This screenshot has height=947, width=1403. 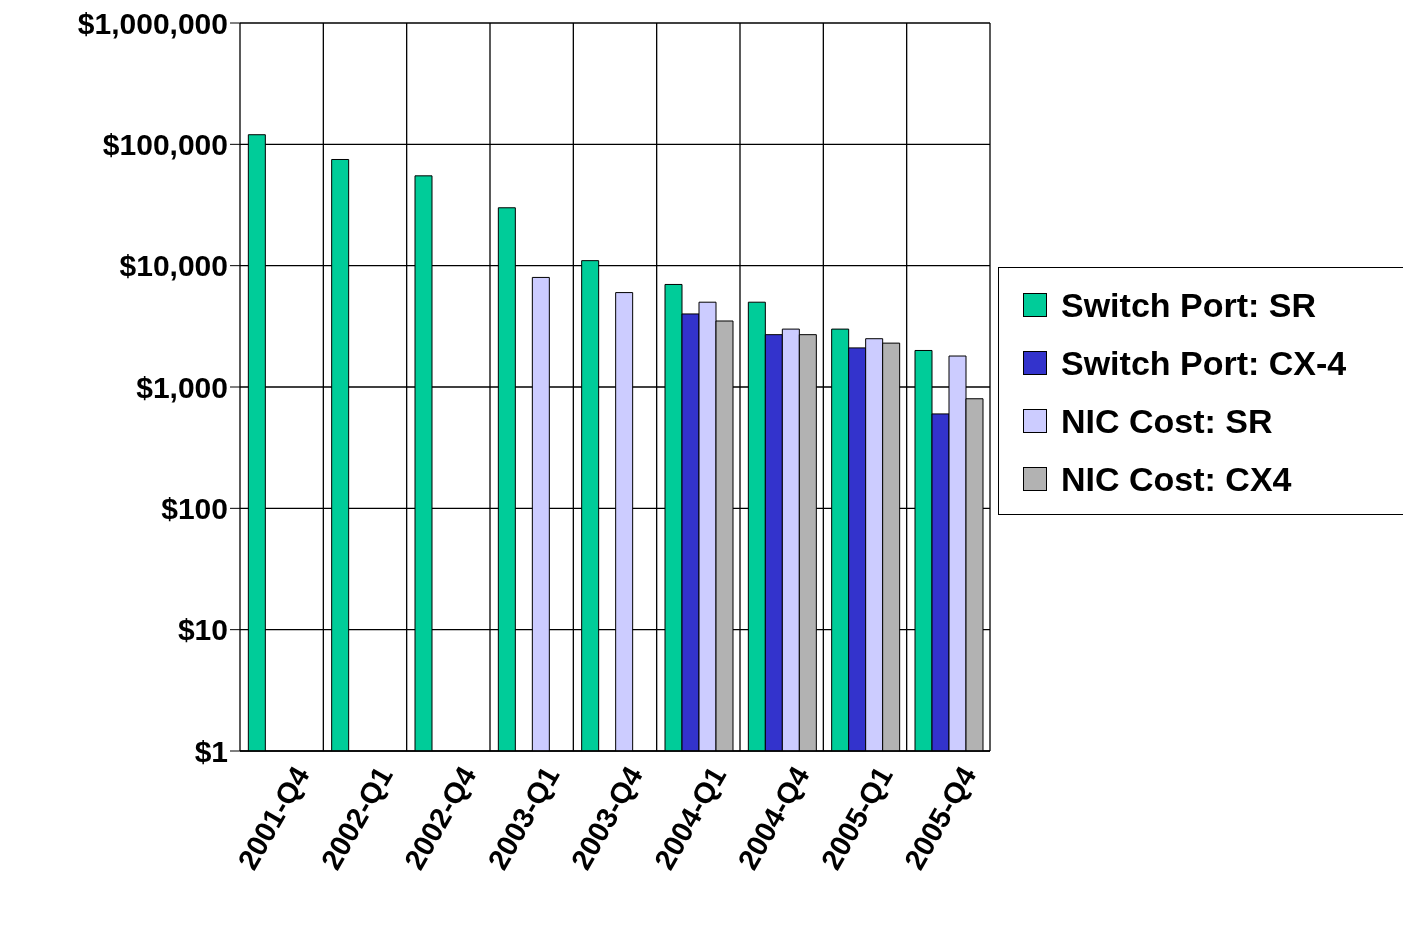 What do you see at coordinates (1167, 421) in the screenshot?
I see `legend-label: NIC Cost: SR` at bounding box center [1167, 421].